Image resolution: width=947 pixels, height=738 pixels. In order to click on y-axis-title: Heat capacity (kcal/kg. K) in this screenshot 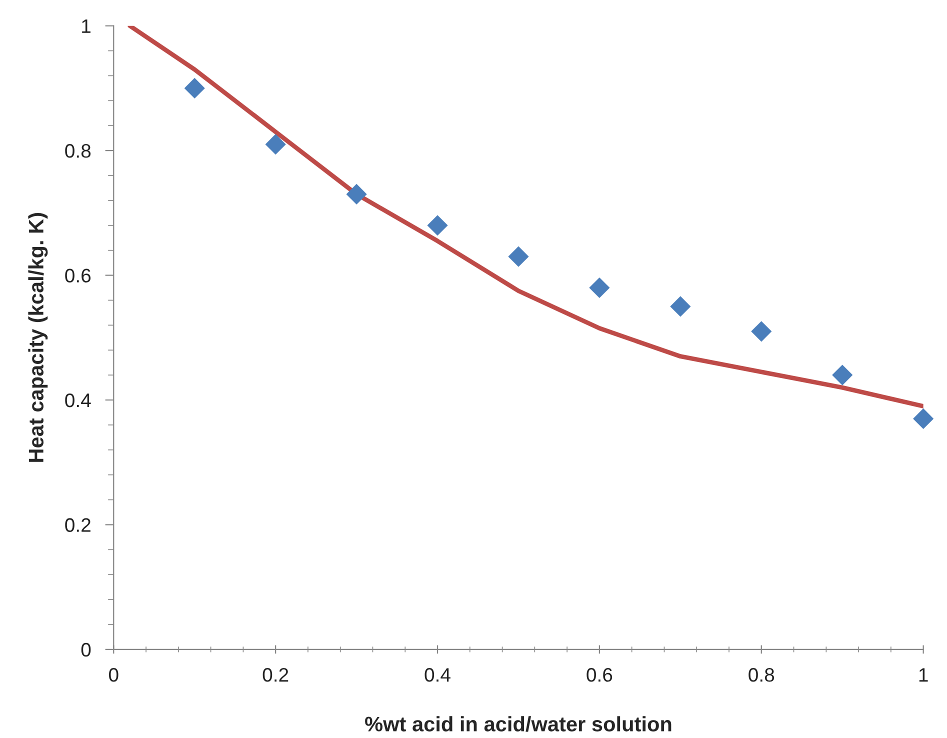, I will do `click(38, 337)`.